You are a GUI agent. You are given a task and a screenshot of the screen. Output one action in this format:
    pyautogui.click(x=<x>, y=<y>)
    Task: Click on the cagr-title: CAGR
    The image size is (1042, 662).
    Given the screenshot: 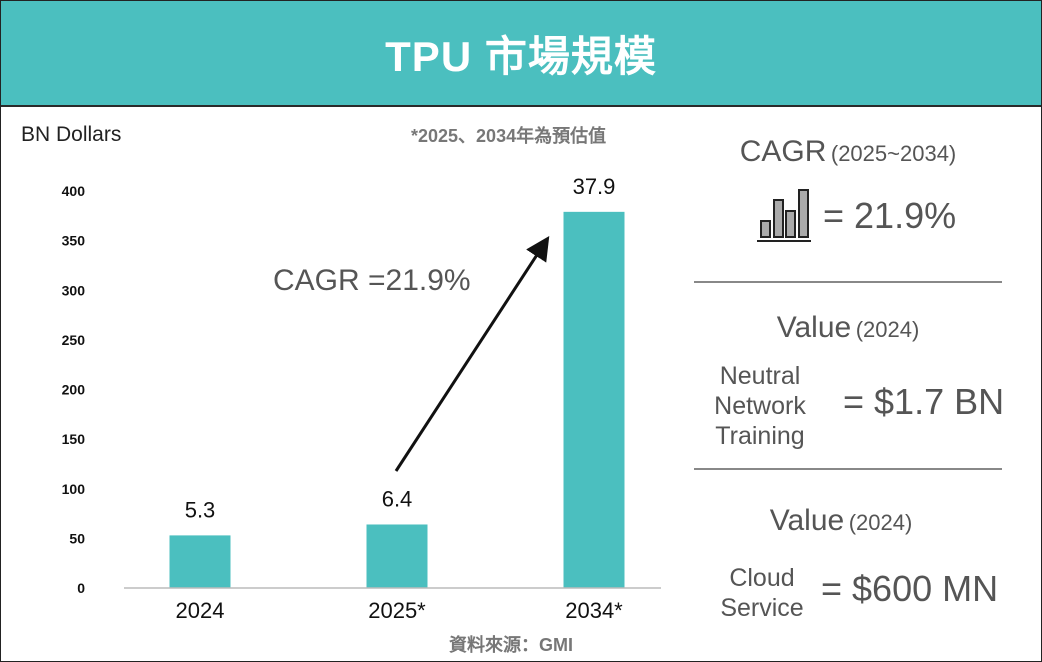 What is the action you would take?
    pyautogui.click(x=783, y=151)
    